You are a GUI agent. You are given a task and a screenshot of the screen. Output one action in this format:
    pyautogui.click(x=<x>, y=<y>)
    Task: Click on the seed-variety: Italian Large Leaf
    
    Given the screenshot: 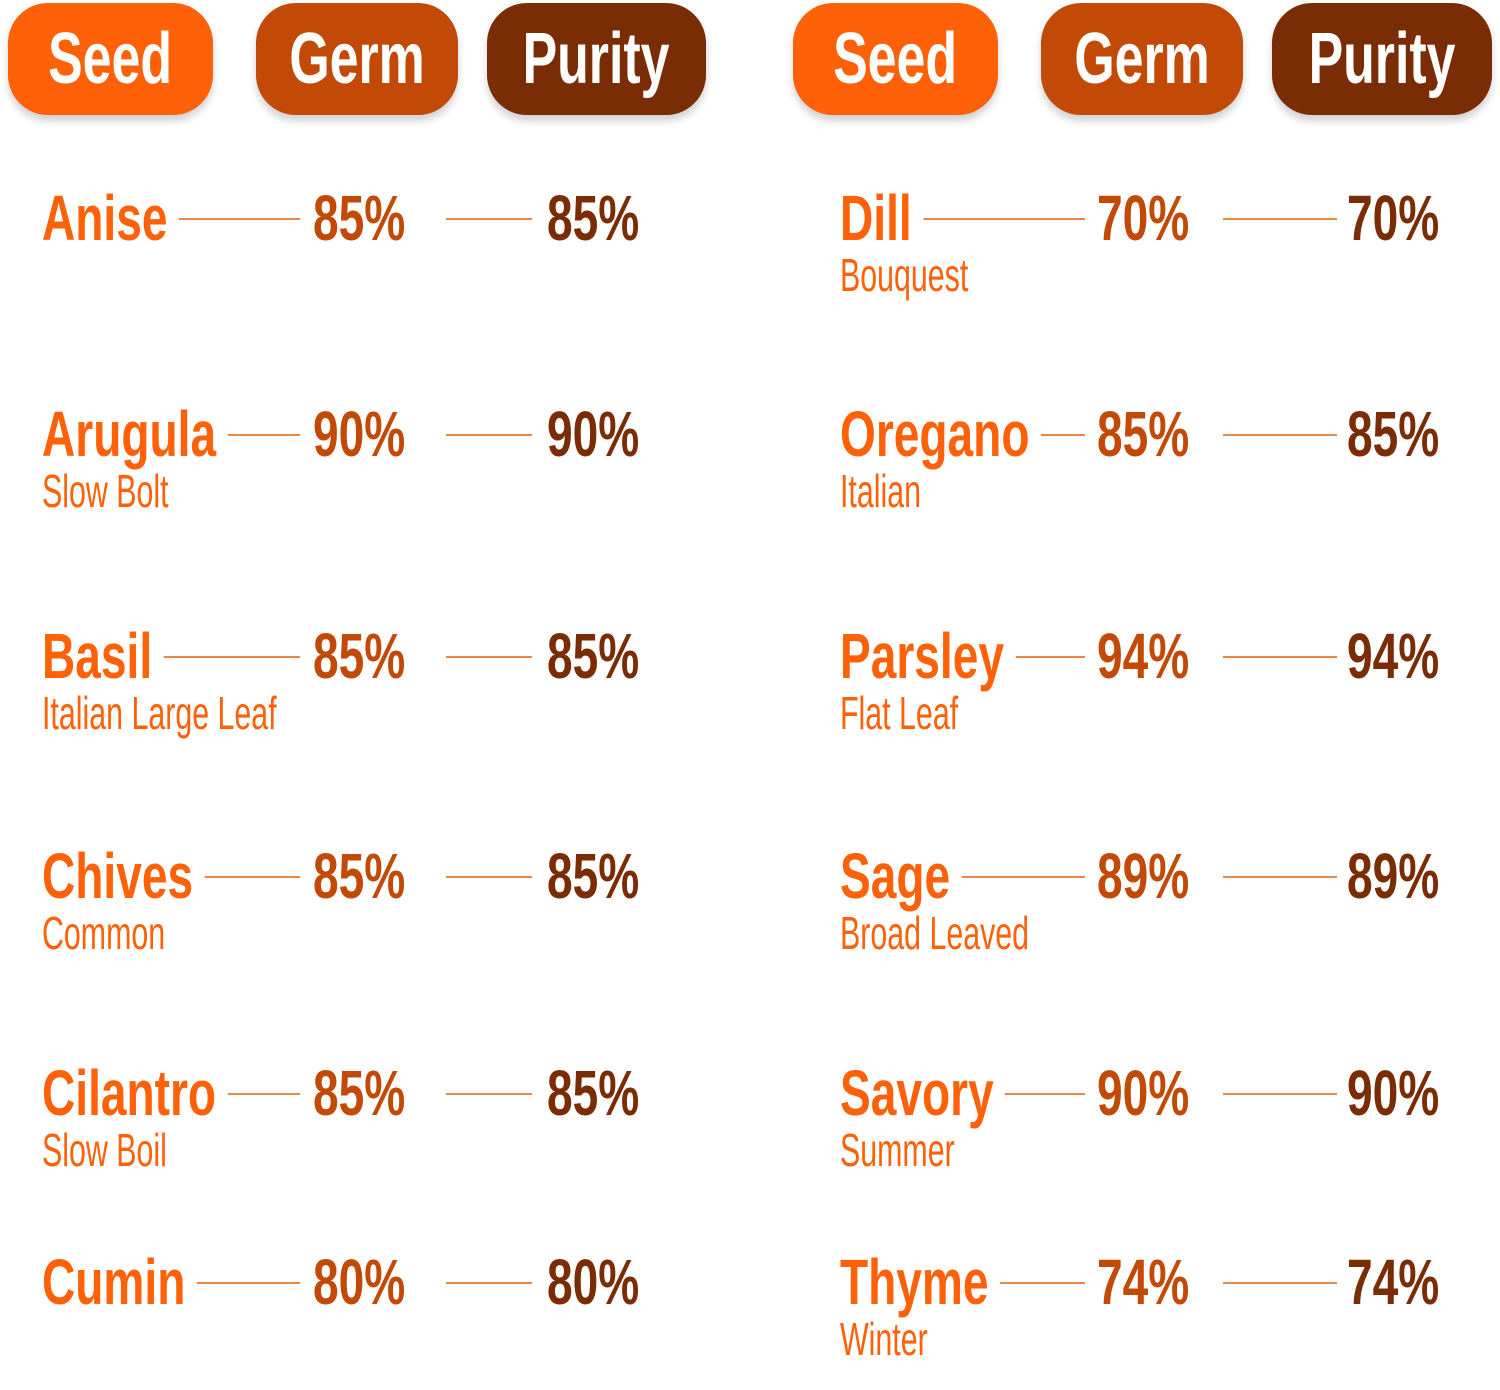 What is the action you would take?
    pyautogui.click(x=159, y=713)
    